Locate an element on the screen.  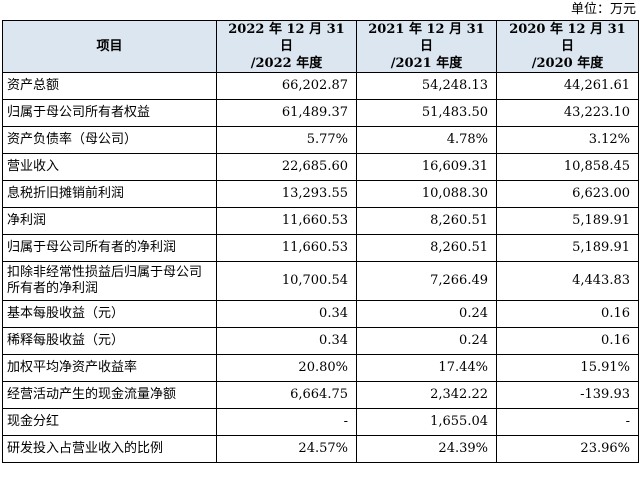
header-col-2022-line1: 2022 年 12 月 31 日 is located at coordinates (286, 38).